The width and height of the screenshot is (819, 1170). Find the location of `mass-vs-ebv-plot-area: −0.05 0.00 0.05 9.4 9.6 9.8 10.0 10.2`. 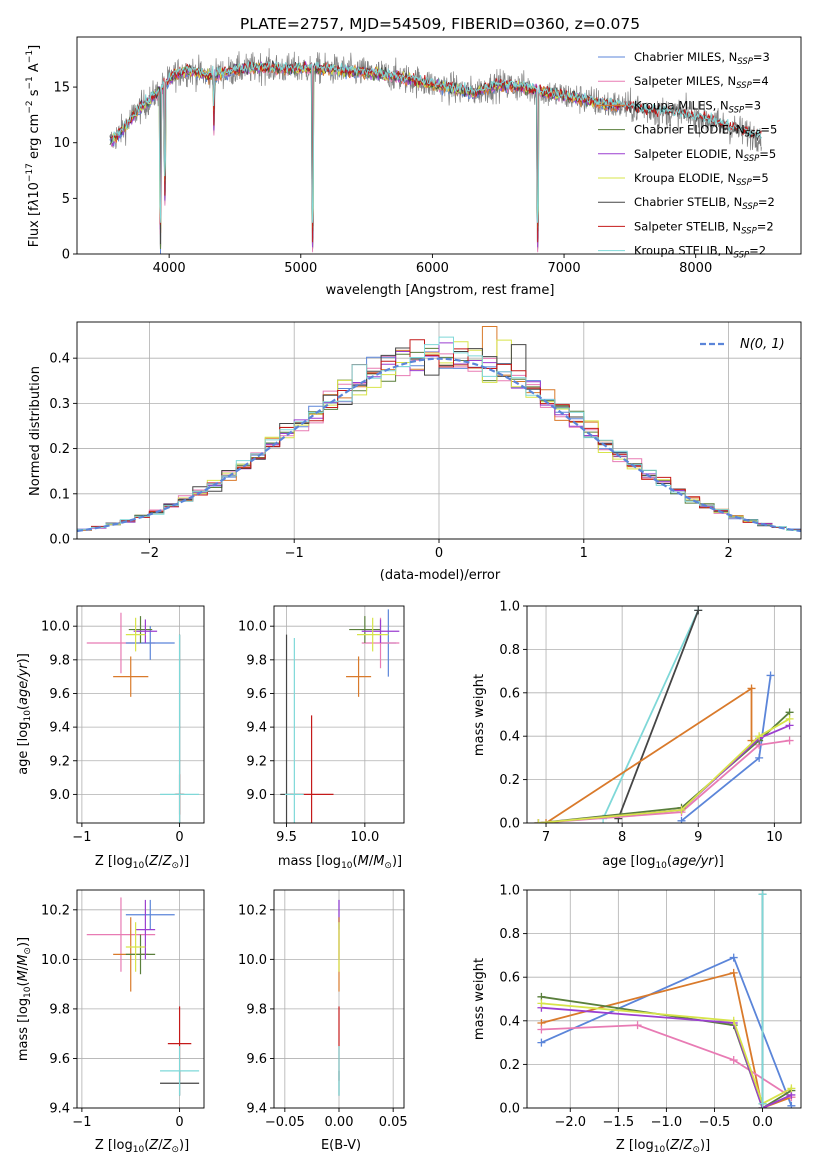

mass-vs-ebv-plot-area: −0.05 0.00 0.05 9.4 9.6 9.8 10.0 10.2 is located at coordinates (323, 1009).